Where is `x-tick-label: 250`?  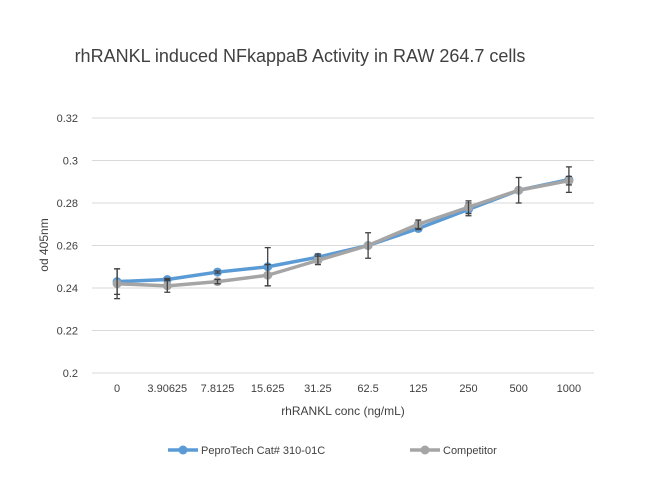
x-tick-label: 250 is located at coordinates (468, 389).